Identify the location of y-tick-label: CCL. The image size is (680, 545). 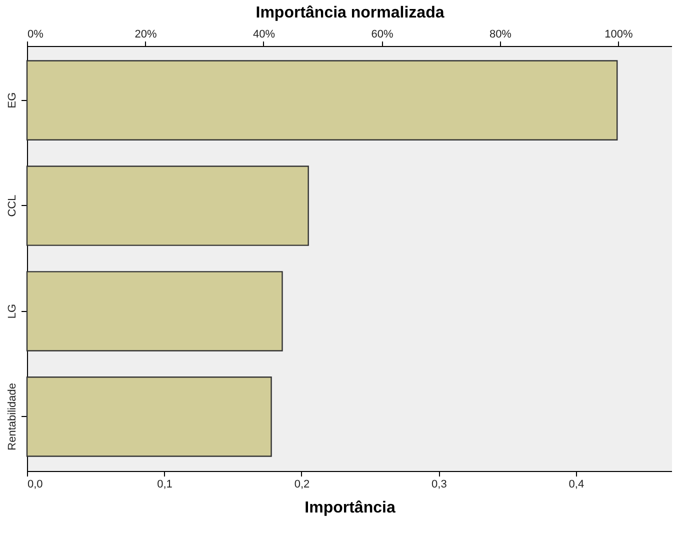
(12, 205).